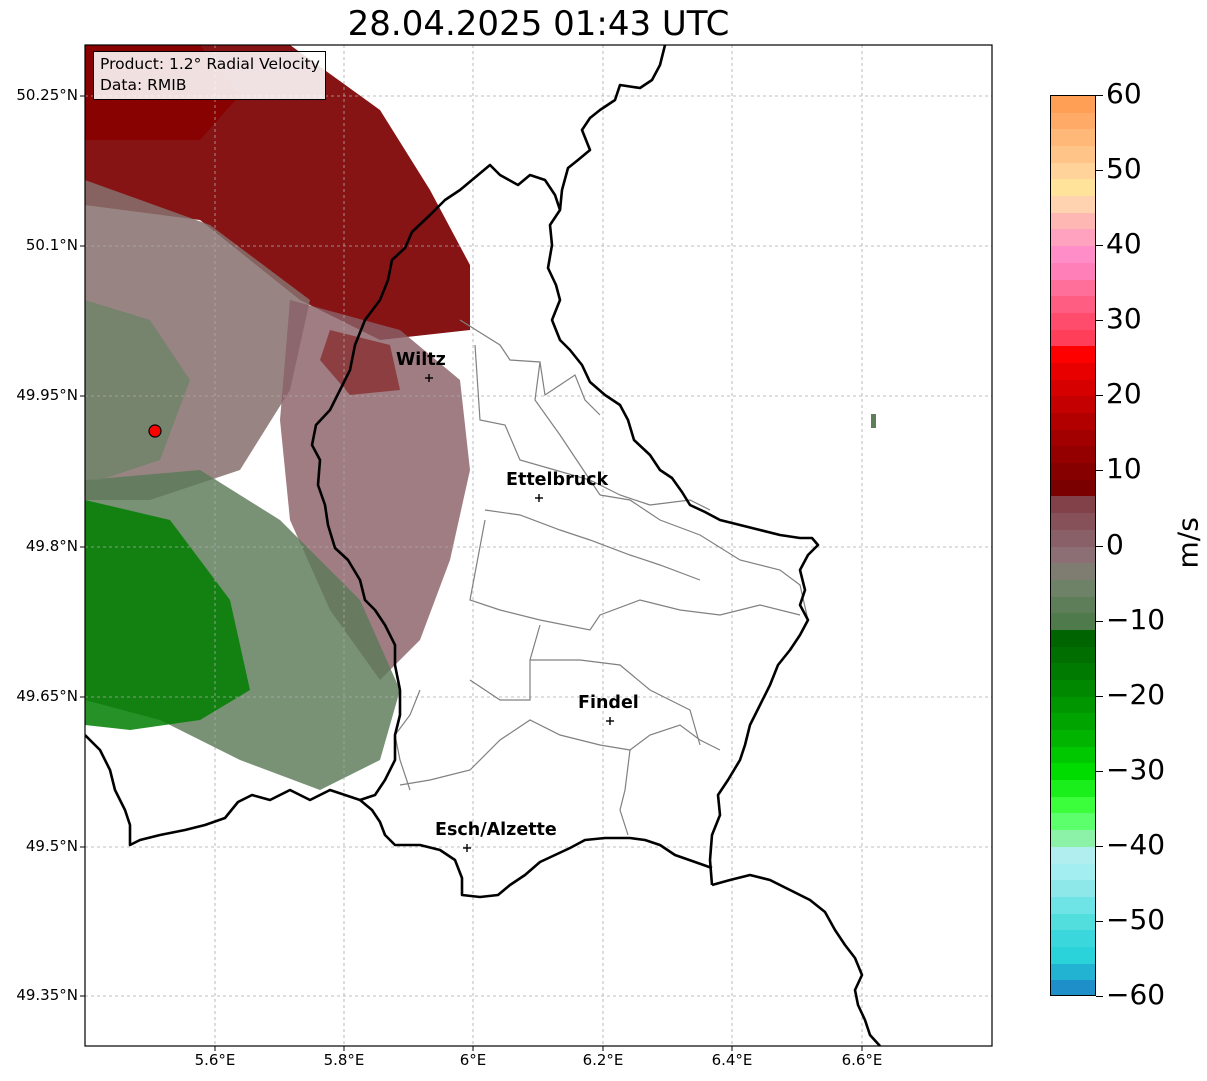 The width and height of the screenshot is (1207, 1081). What do you see at coordinates (1136, 694) in the screenshot?
I see `colorbar-tick-label: −20` at bounding box center [1136, 694].